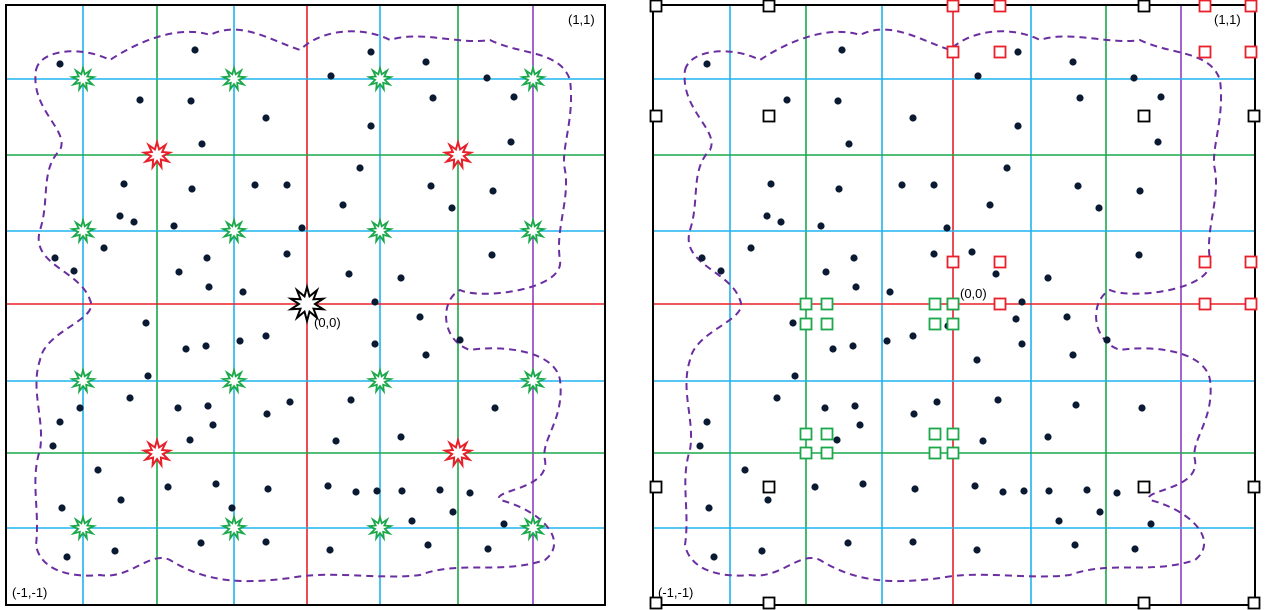 This screenshot has width=1266, height=610. What do you see at coordinates (458, 452) in the screenshot?
I see `red-star-icon` at bounding box center [458, 452].